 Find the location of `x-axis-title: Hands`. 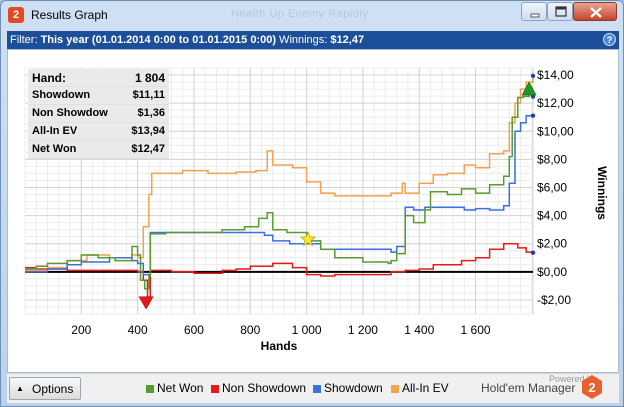

x-axis-title: Hands is located at coordinates (279, 346).